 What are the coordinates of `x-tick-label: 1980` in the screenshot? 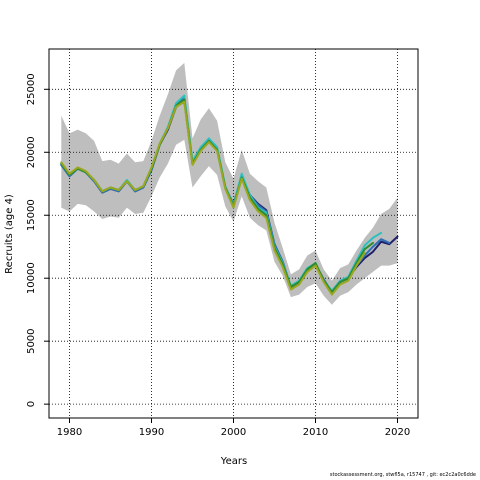 It's located at (69, 432).